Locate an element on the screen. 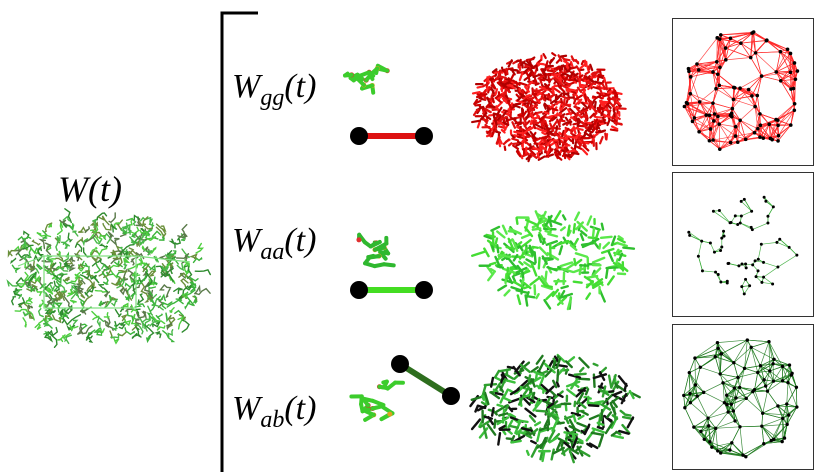 This screenshot has height=472, width=814. row-label-ab-symbol: W is located at coordinates (246, 408).